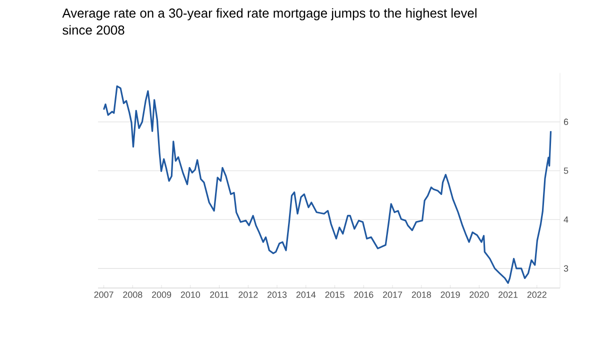  I want to click on x-tick-label: 2022, so click(536, 295).